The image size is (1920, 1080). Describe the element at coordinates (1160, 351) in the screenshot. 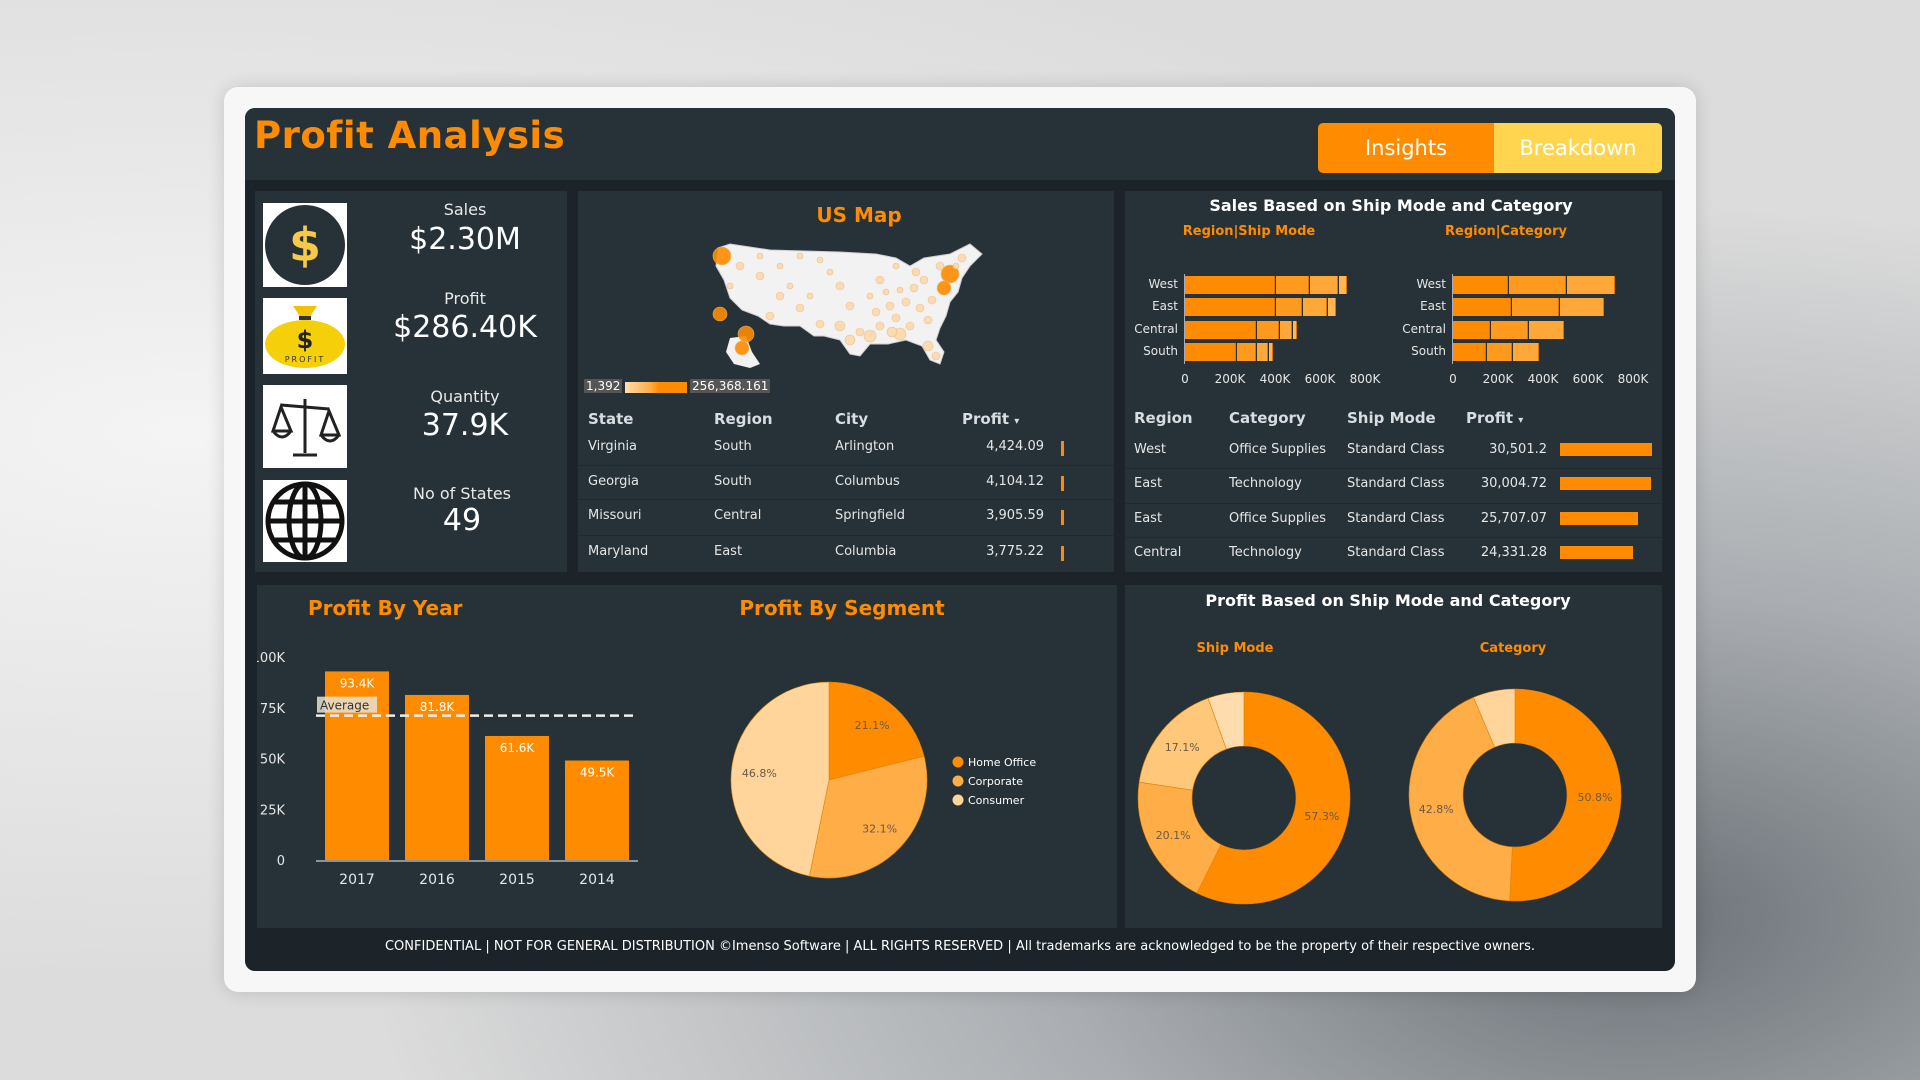

I see `axis-category-label: South` at that location.